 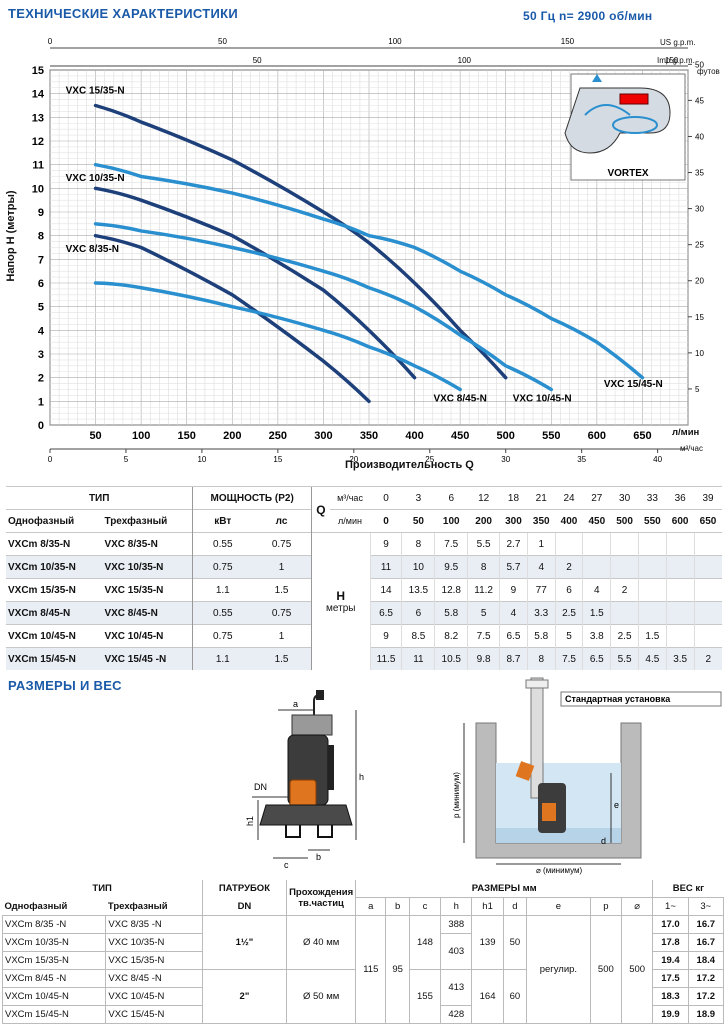 What do you see at coordinates (506, 436) in the screenshot?
I see `x-tick-label: 500` at bounding box center [506, 436].